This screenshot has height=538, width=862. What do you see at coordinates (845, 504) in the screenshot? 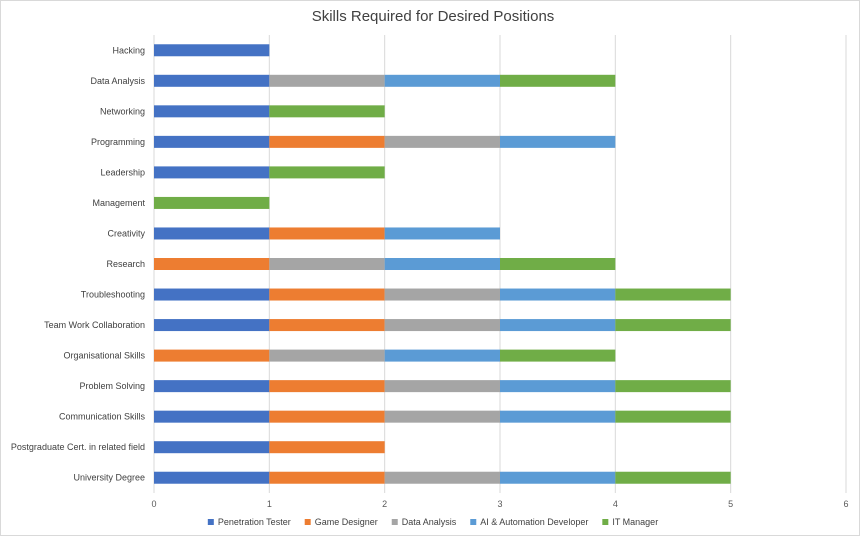
I see `x-tick-label: 6` at bounding box center [845, 504].